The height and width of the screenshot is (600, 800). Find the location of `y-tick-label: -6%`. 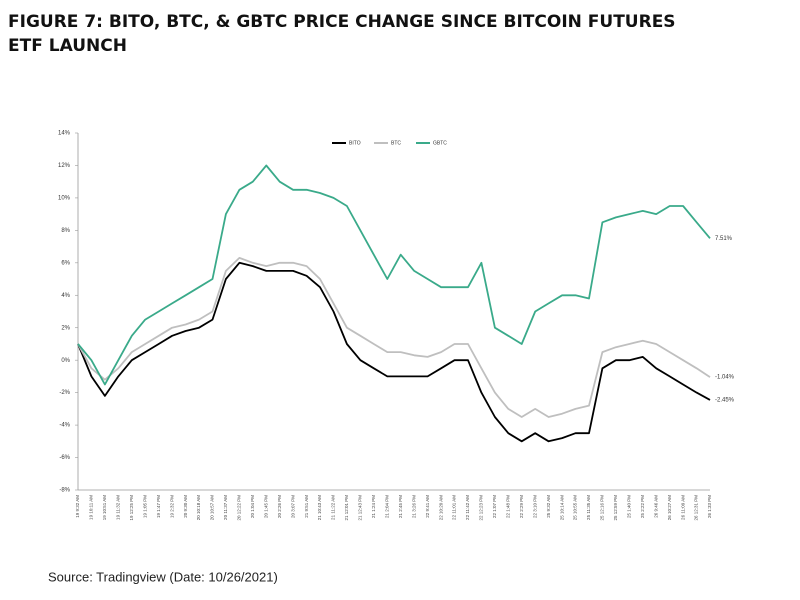

y-tick-label: -6% is located at coordinates (64, 458).